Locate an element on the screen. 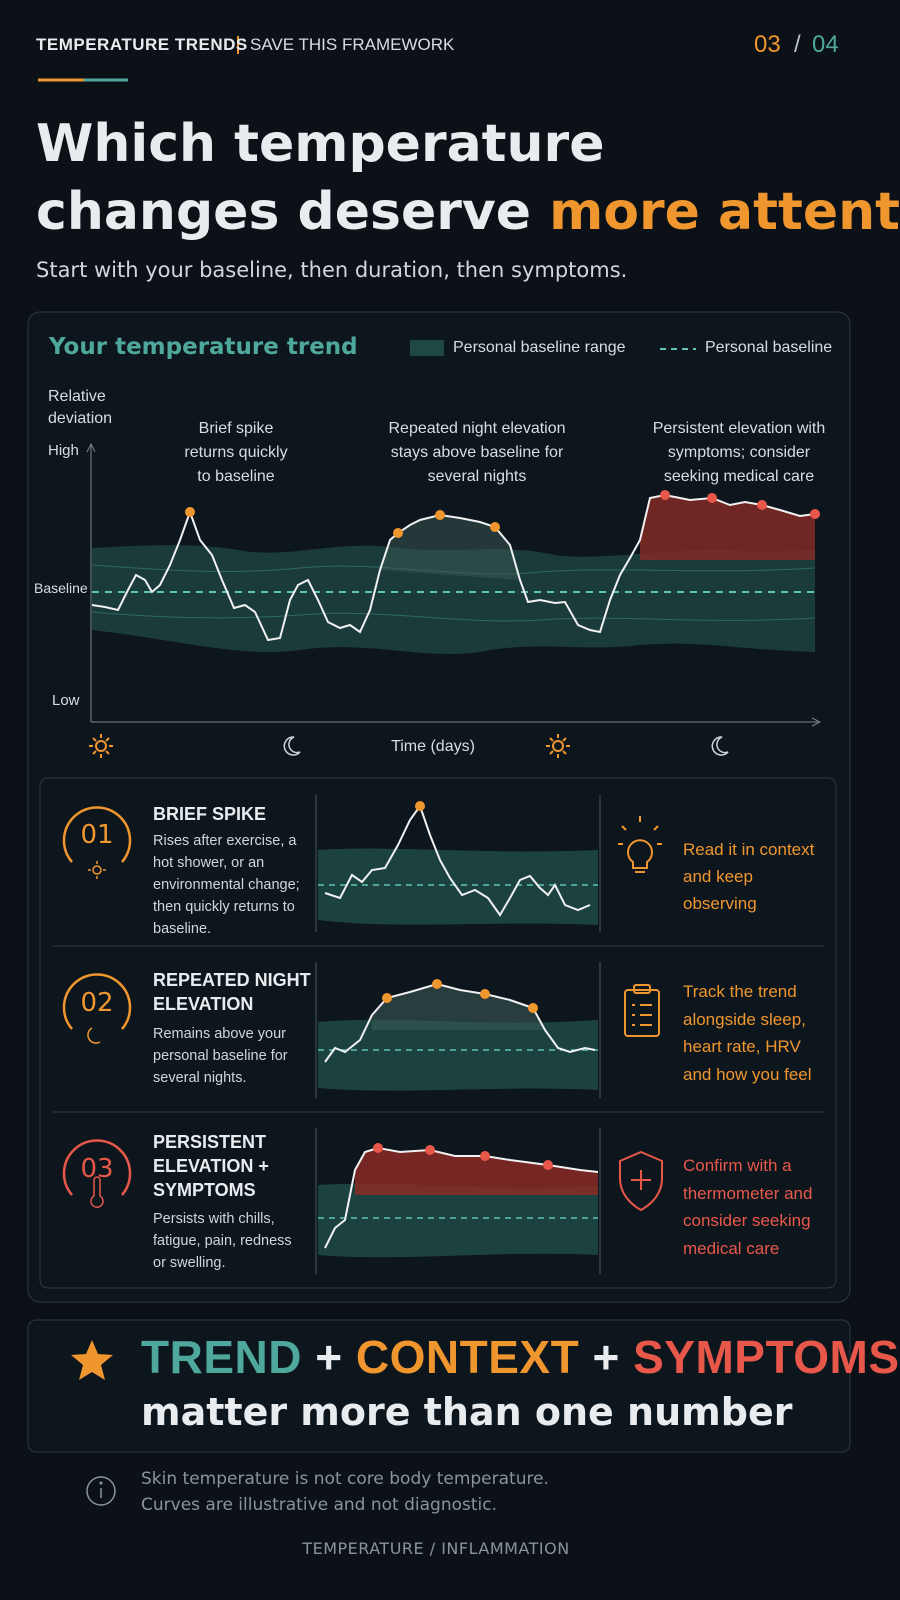  banner-word: SYMPTOMS is located at coordinates (766, 1357).